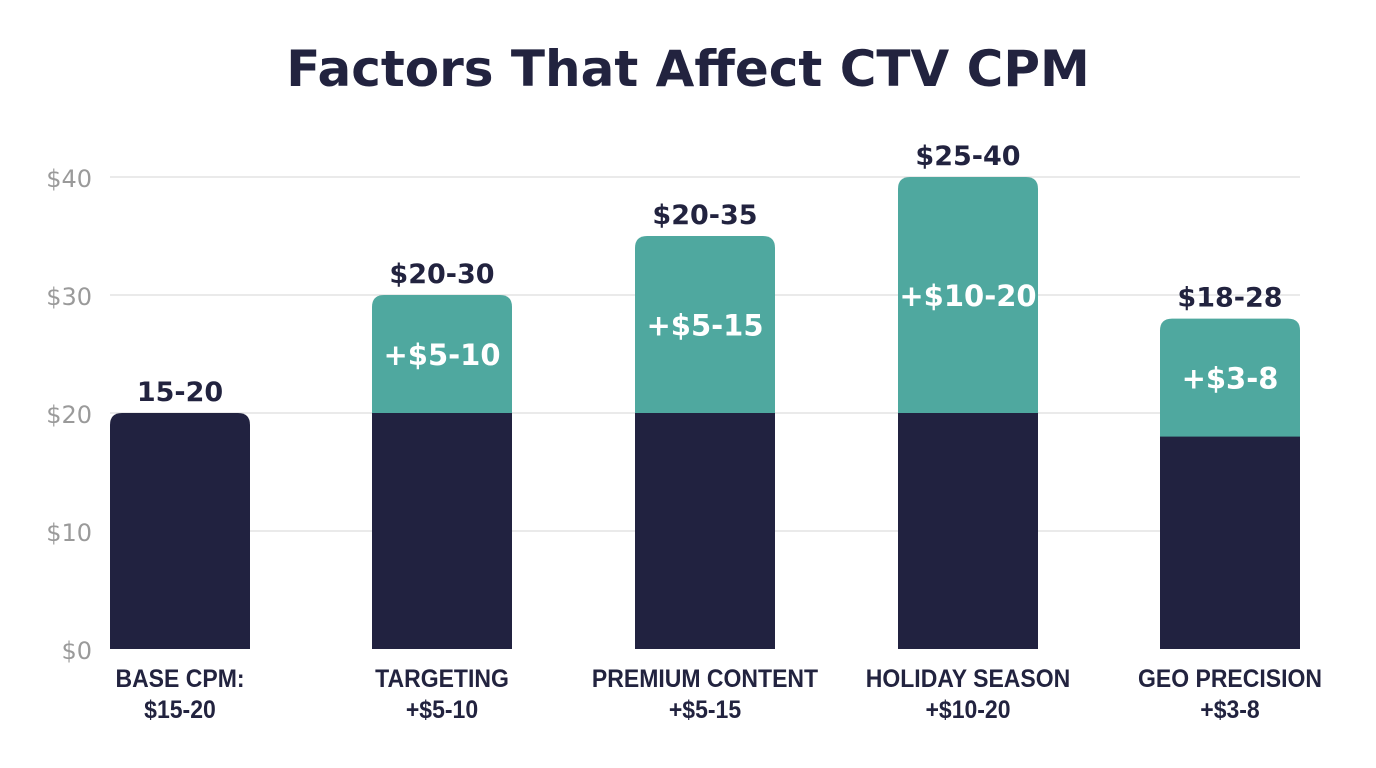 The image size is (1376, 768). I want to click on total-label: 15-20, so click(180, 392).